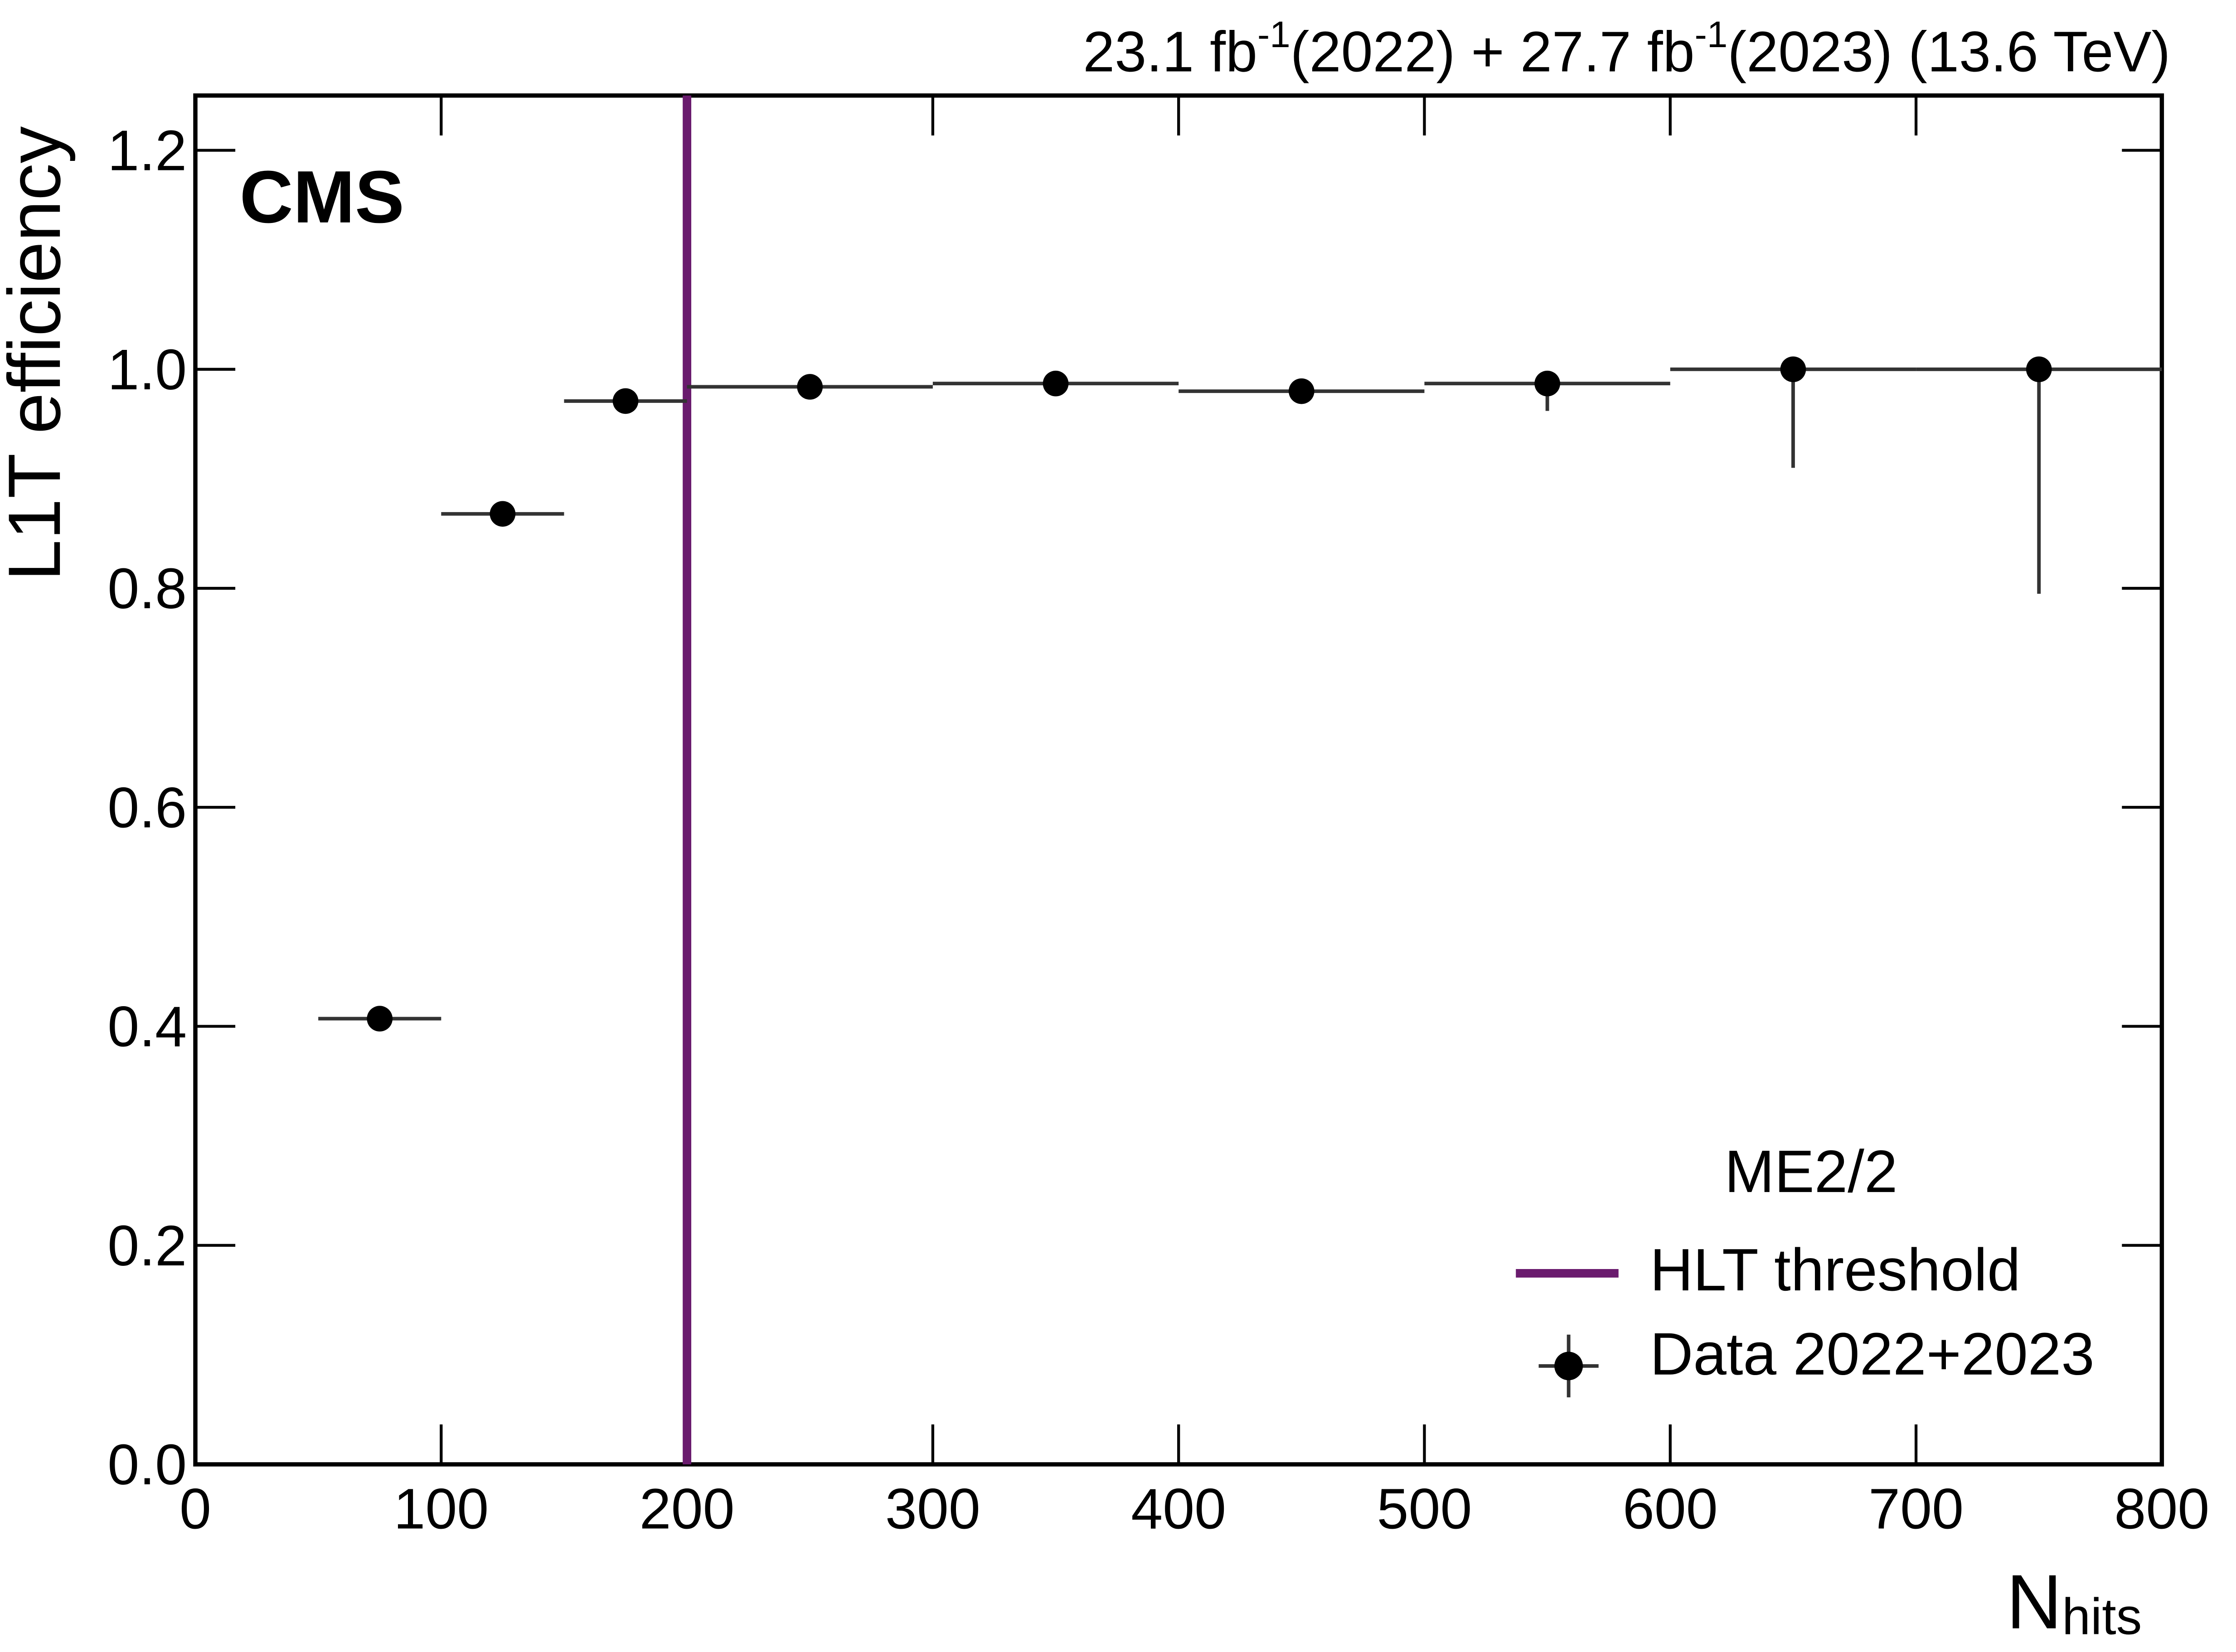 The image size is (2236, 1652). What do you see at coordinates (147, 151) in the screenshot?
I see `y-tick-label: 1.2` at bounding box center [147, 151].